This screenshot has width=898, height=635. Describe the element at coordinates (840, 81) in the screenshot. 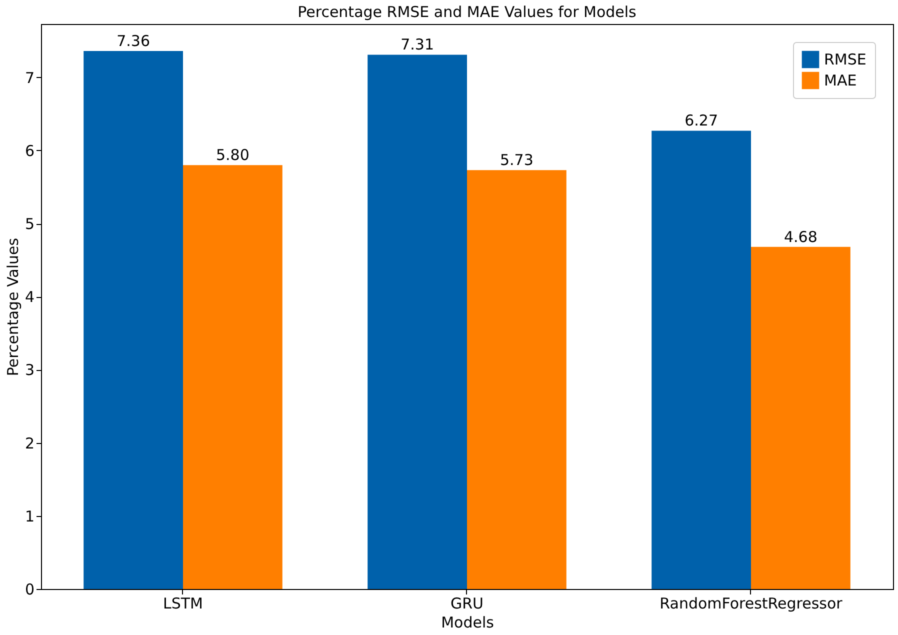

I see `legend-label: MAE` at that location.